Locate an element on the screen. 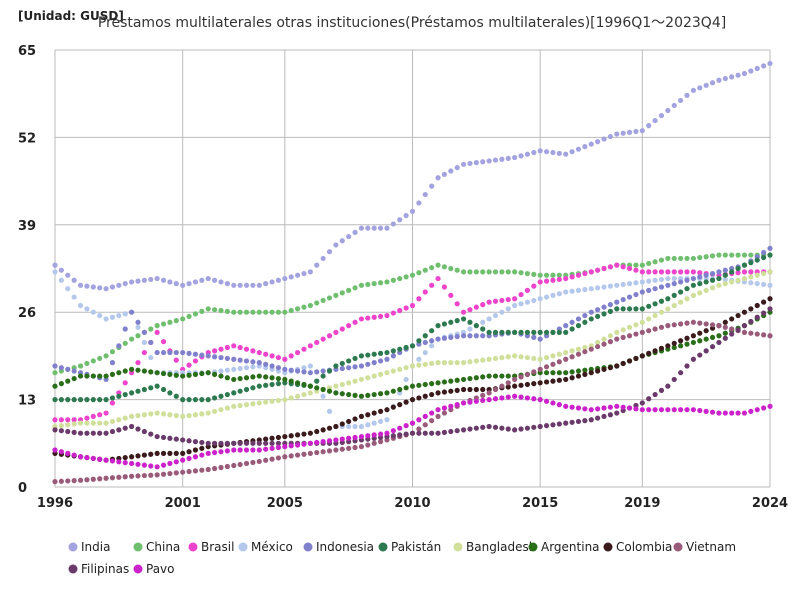 The width and height of the screenshot is (800, 600). legend-marker is located at coordinates (138, 547).